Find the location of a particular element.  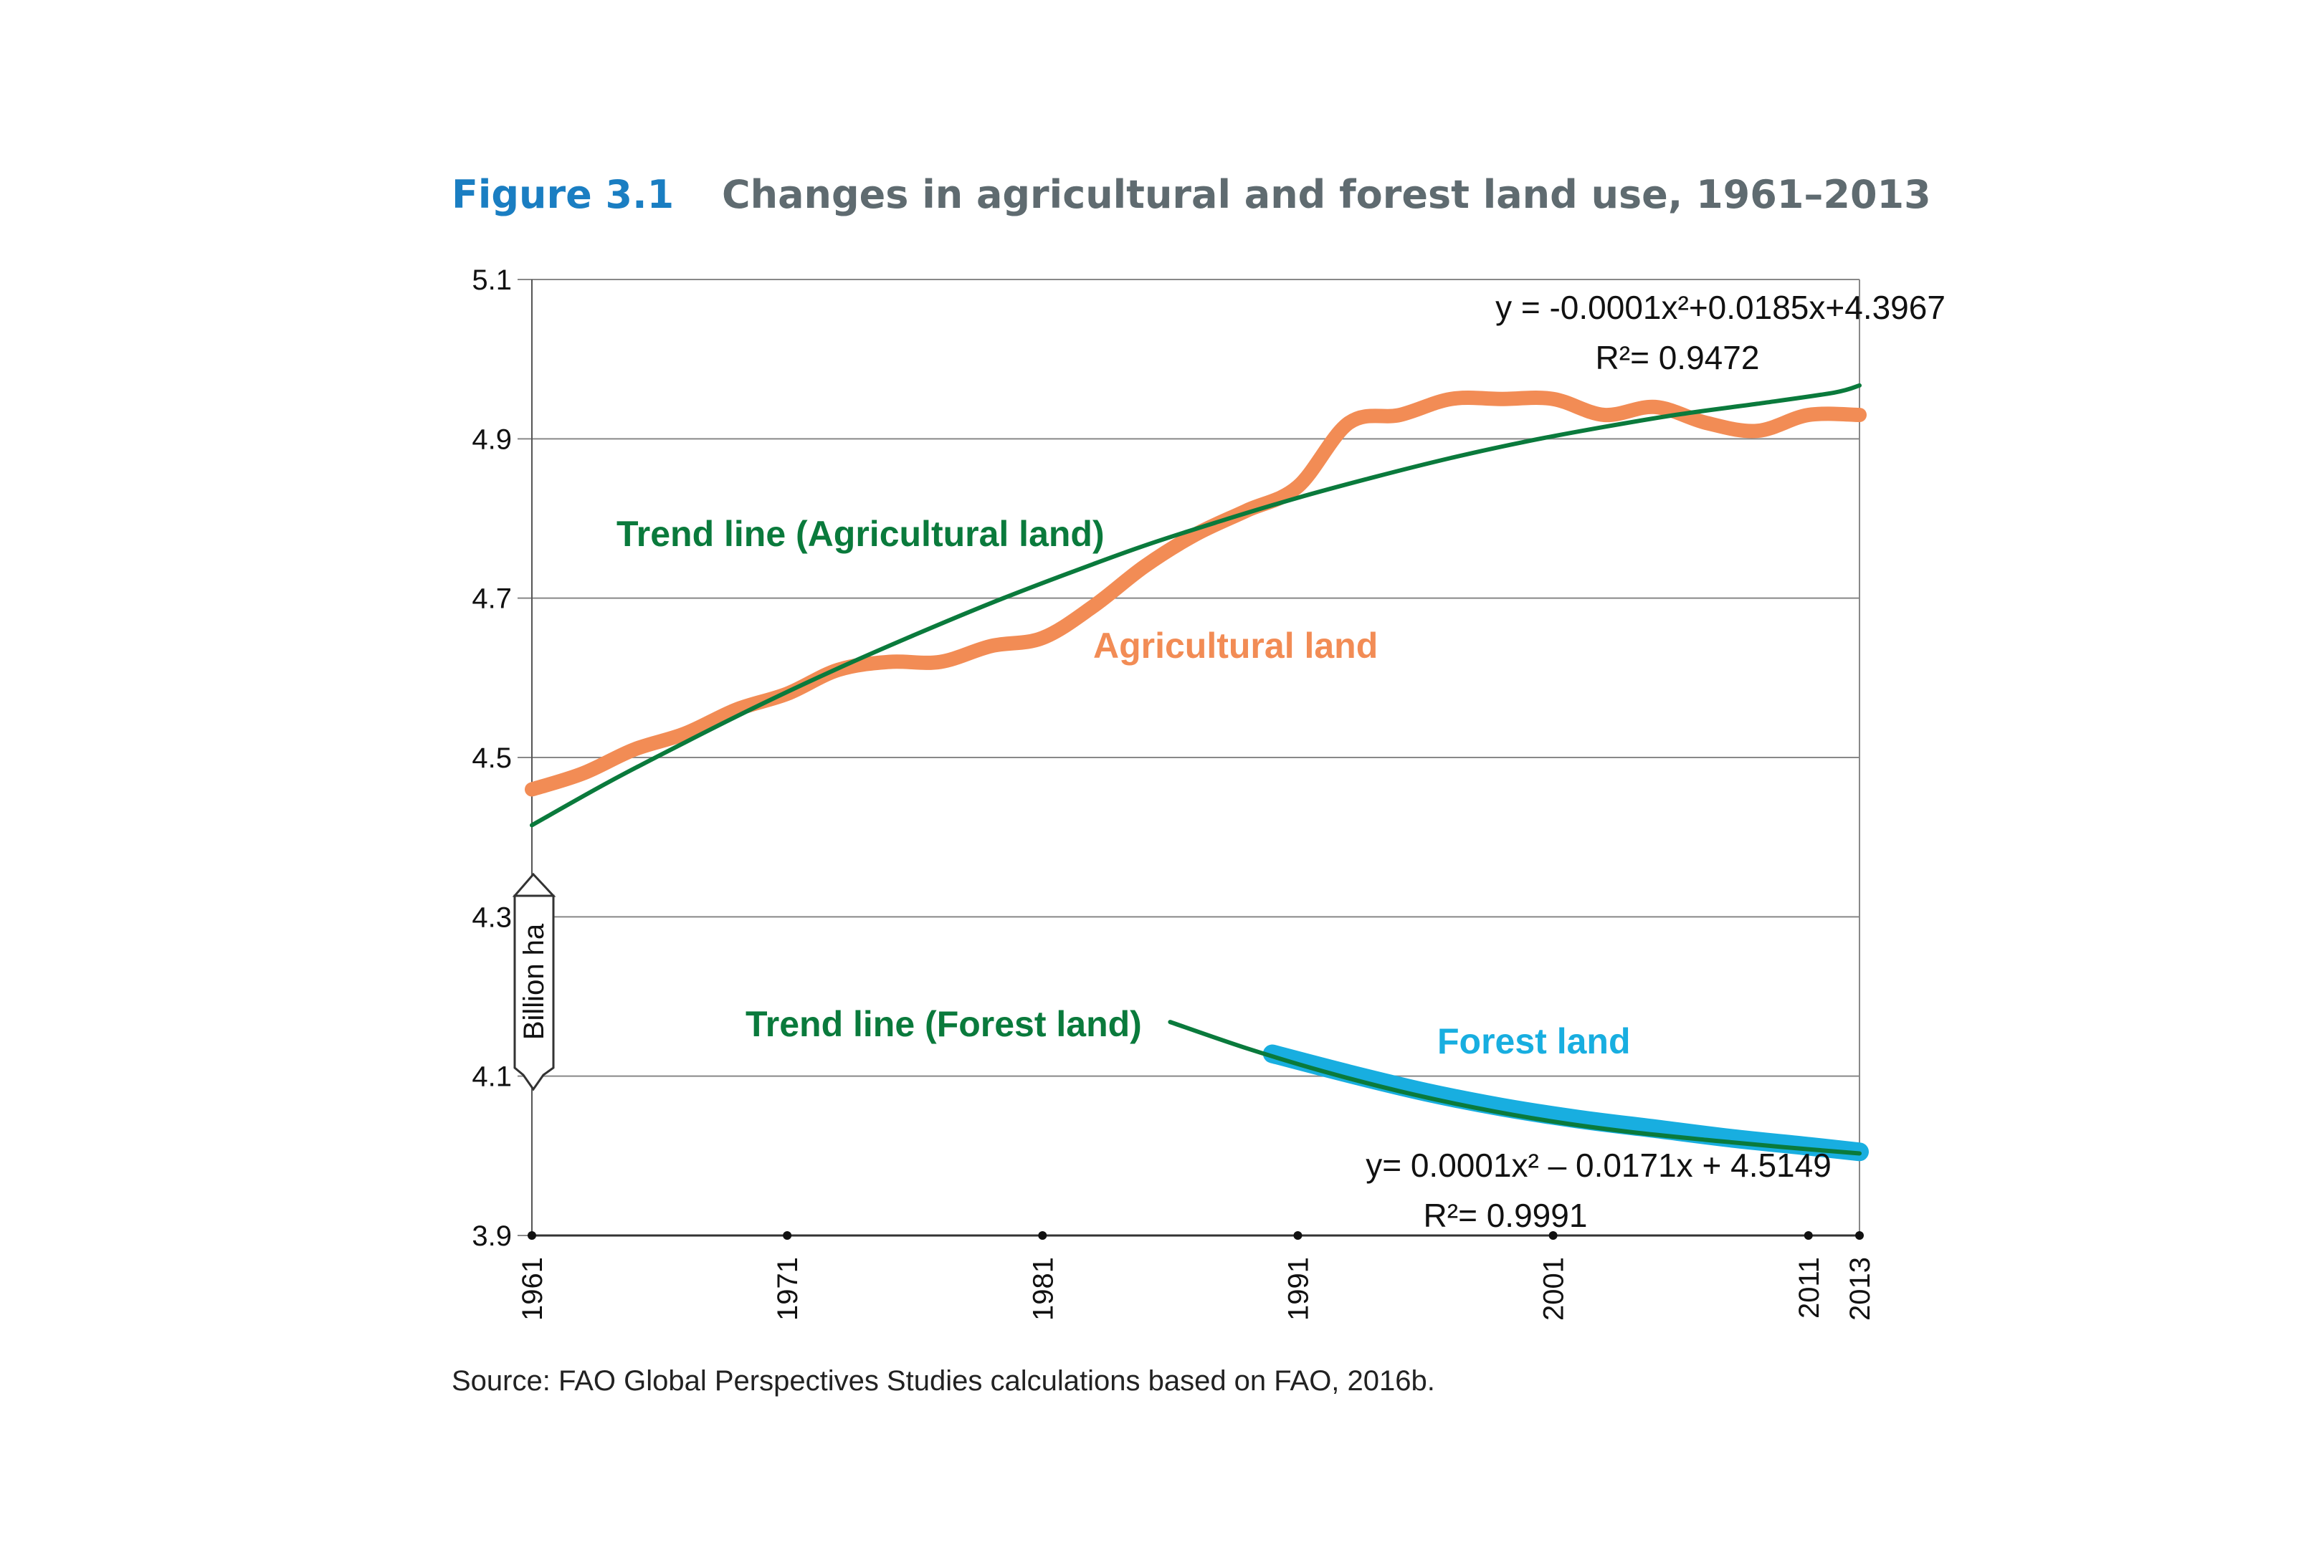

forest-trend-equation: y= 0.0001x² – 0.0171x + 4.5149 is located at coordinates (1599, 1165).